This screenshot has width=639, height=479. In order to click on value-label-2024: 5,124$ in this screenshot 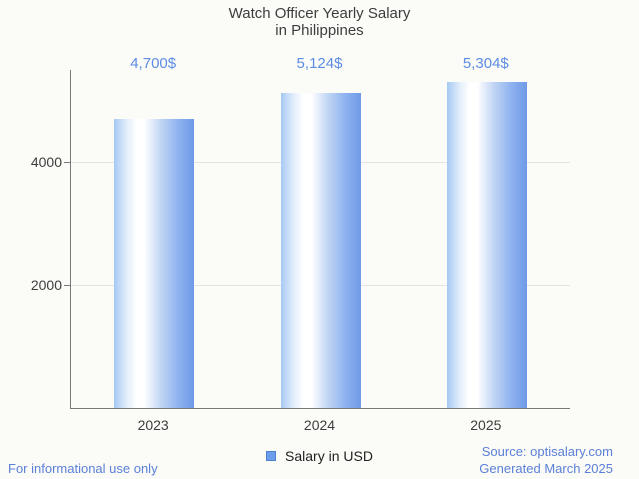, I will do `click(319, 63)`.